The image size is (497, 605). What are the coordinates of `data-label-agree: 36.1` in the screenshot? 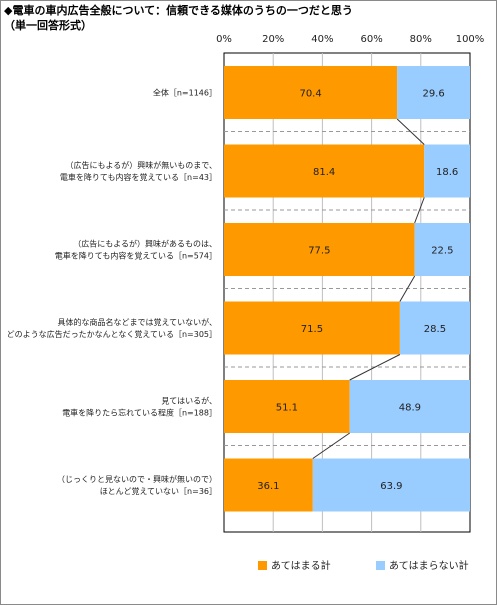 It's located at (268, 486).